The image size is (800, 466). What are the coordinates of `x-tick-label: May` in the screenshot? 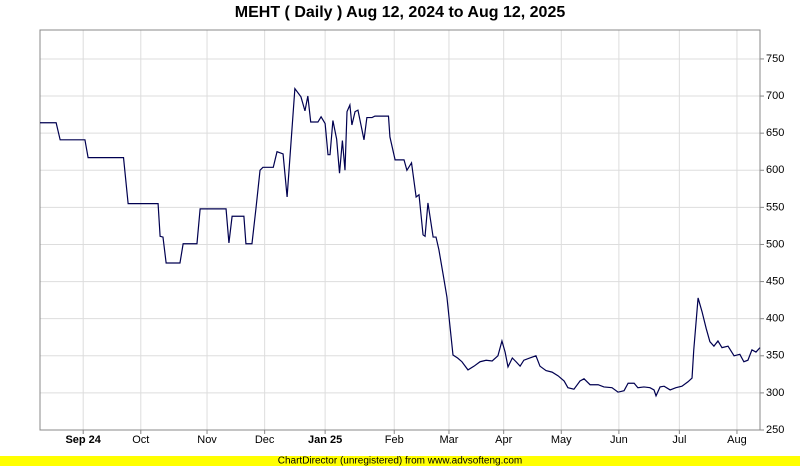 It's located at (561, 440).